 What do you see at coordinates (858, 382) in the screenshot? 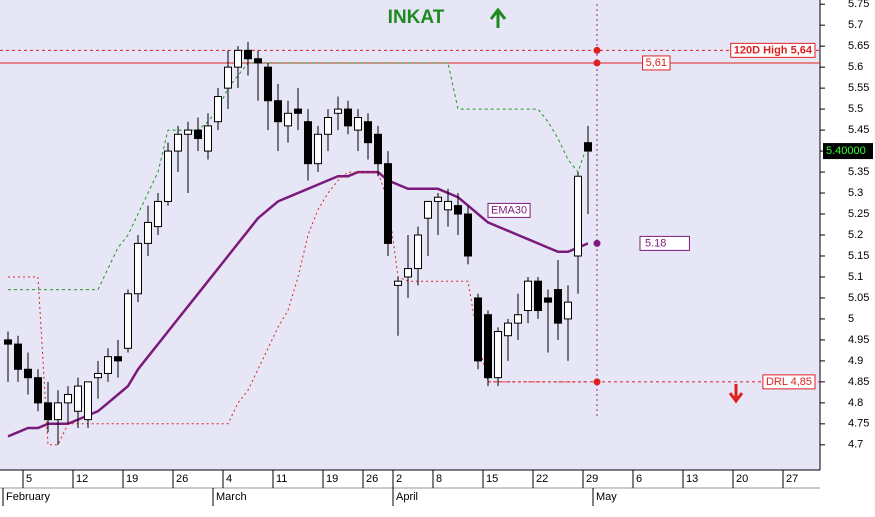
I see `y-tick-label: 4.85` at bounding box center [858, 382].